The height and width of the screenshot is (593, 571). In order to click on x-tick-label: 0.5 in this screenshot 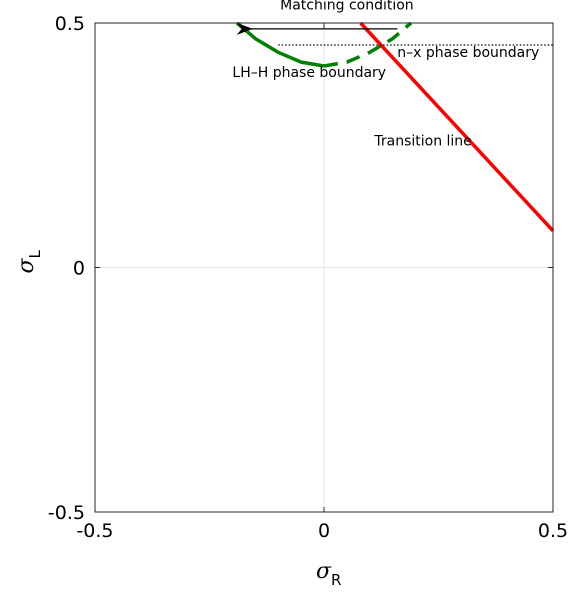, I will do `click(553, 531)`.